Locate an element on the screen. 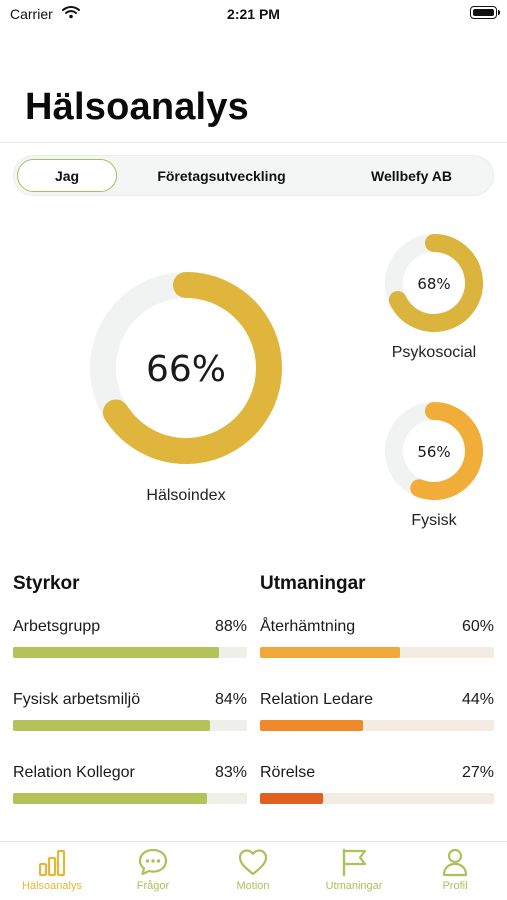 Image resolution: width=507 pixels, height=900 pixels. segment-jag: Jag is located at coordinates (67, 175).